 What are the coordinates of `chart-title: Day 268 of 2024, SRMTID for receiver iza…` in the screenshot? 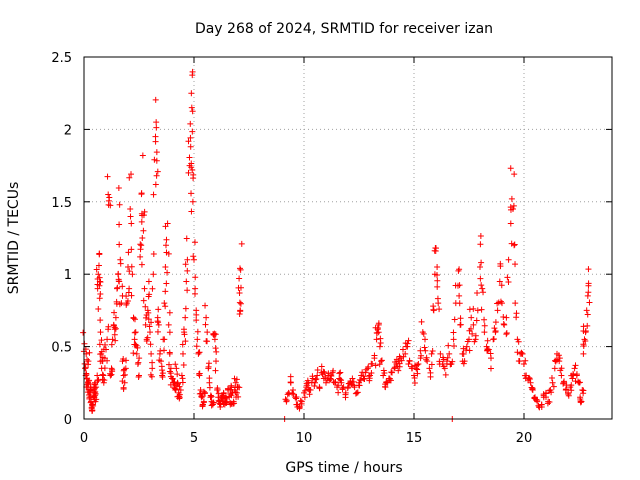 It's located at (344, 29).